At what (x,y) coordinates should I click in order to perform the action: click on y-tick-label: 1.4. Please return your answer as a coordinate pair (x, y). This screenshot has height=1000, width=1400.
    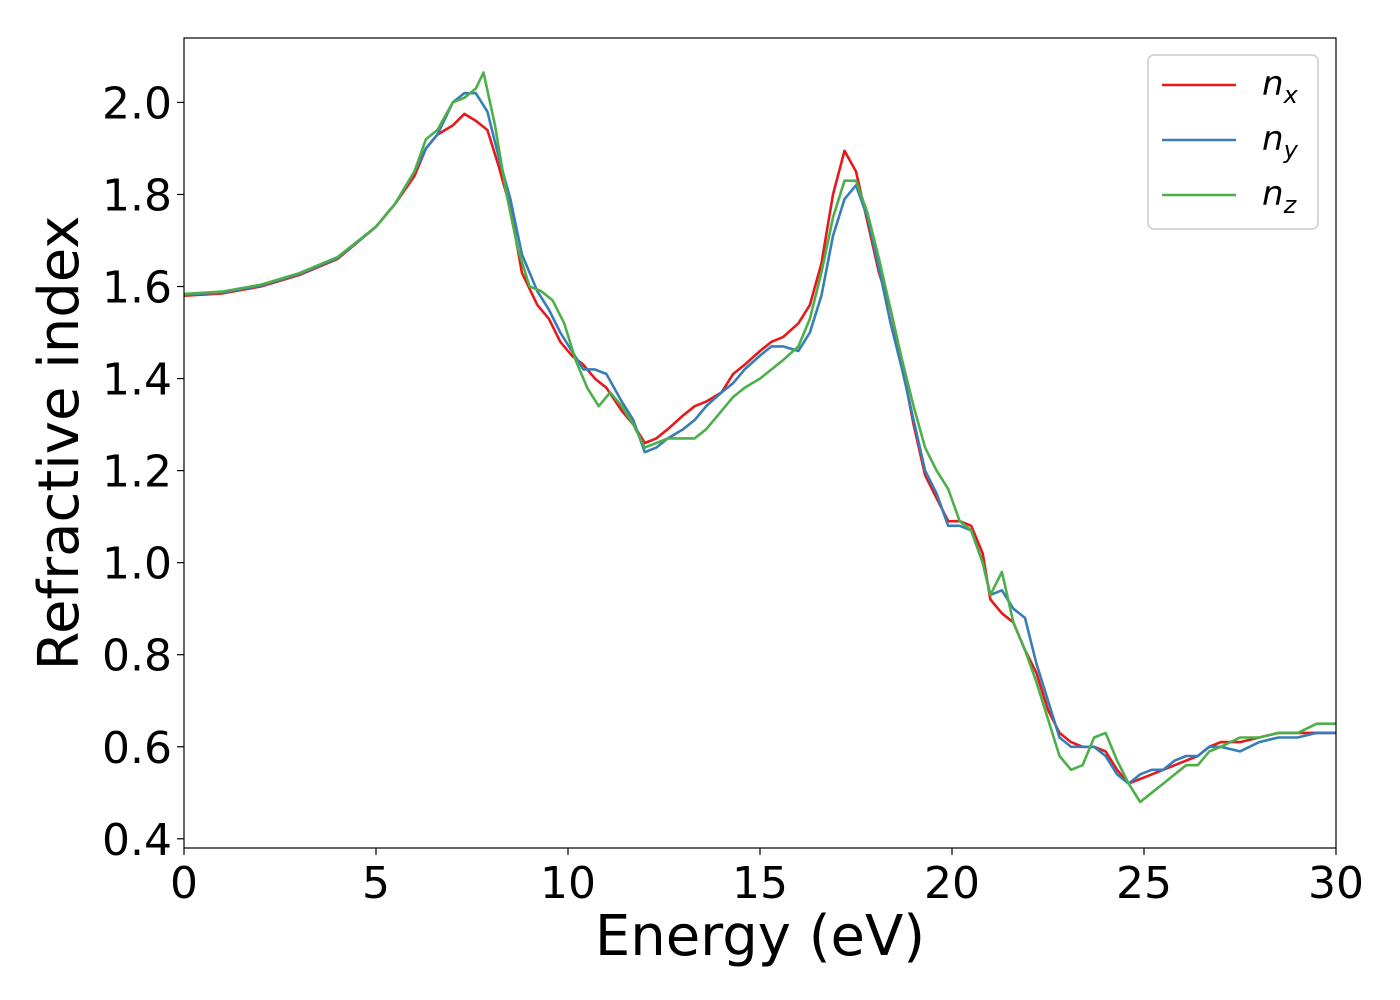
    Looking at the image, I should click on (137, 380).